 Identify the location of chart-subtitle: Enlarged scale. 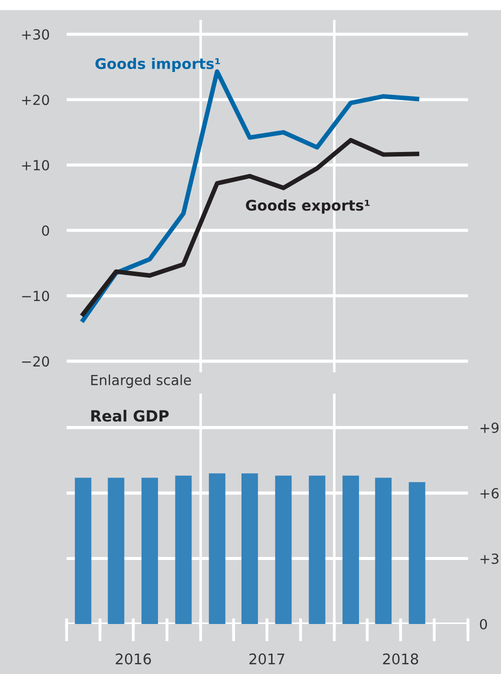
(141, 381).